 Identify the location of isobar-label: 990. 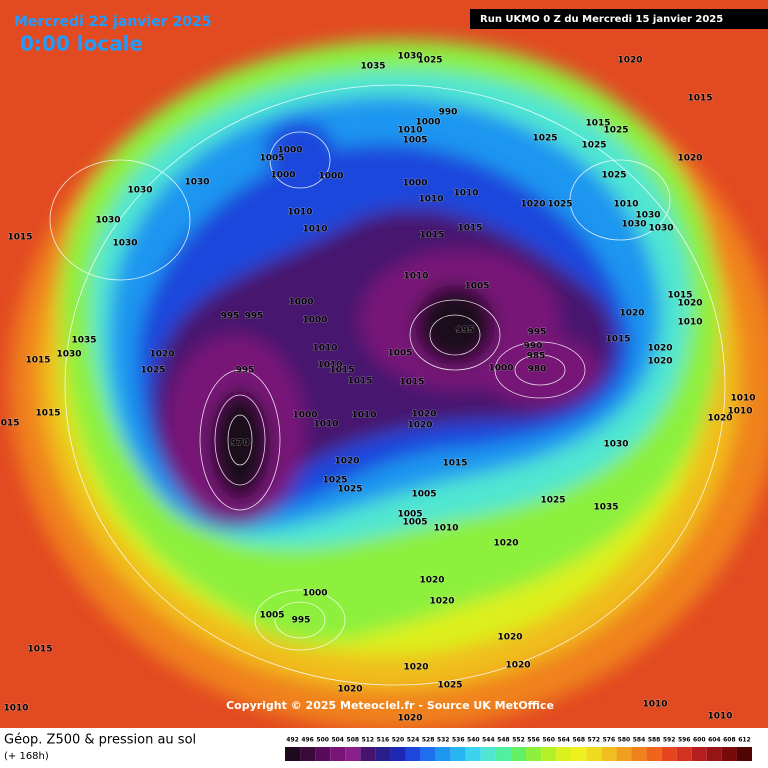
(448, 113).